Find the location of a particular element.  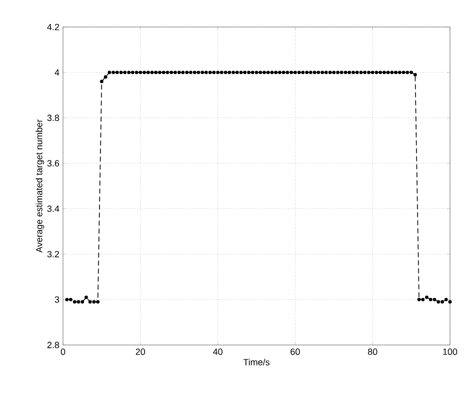

y-tick-label: 3.6 is located at coordinates (53, 163).